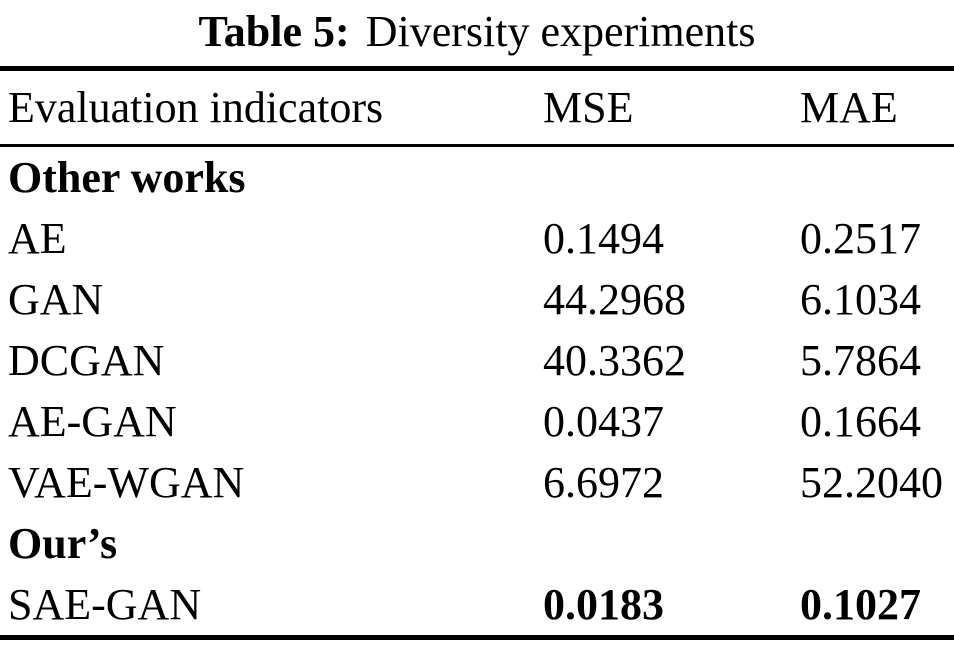 The image size is (954, 658). I want to click on cell-mse-value: 0.0437, so click(603, 421).